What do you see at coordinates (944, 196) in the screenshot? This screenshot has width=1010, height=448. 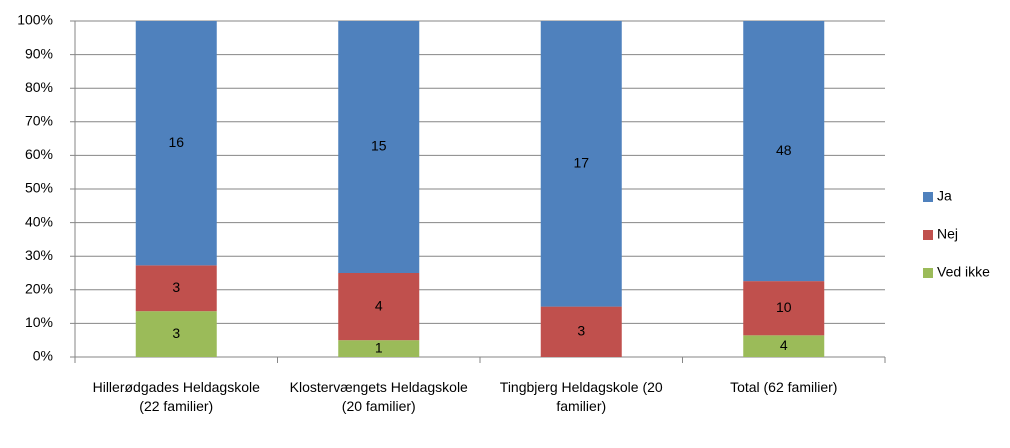 I see `legend-label: Ja` at bounding box center [944, 196].